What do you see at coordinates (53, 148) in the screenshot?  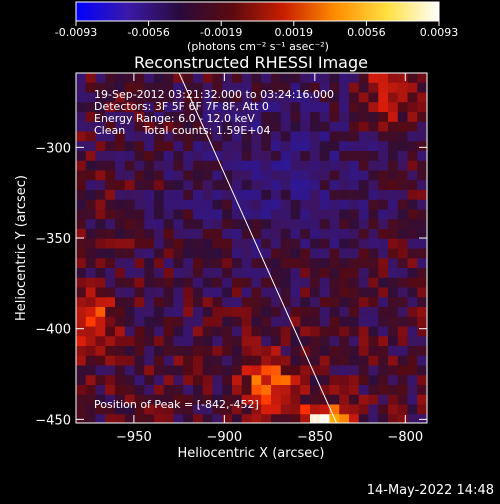 I see `y-tick-label: −300` at bounding box center [53, 148].